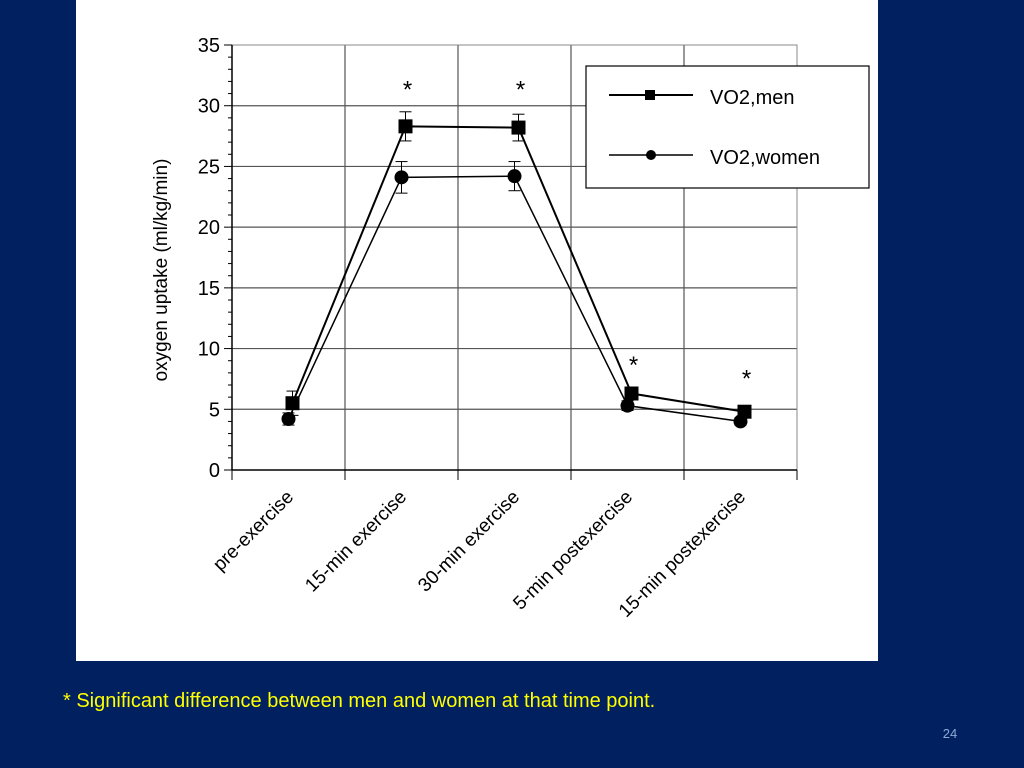 The image size is (1024, 768). Describe the element at coordinates (253, 531) in the screenshot. I see `x-tick-label: pre-exercise` at that location.